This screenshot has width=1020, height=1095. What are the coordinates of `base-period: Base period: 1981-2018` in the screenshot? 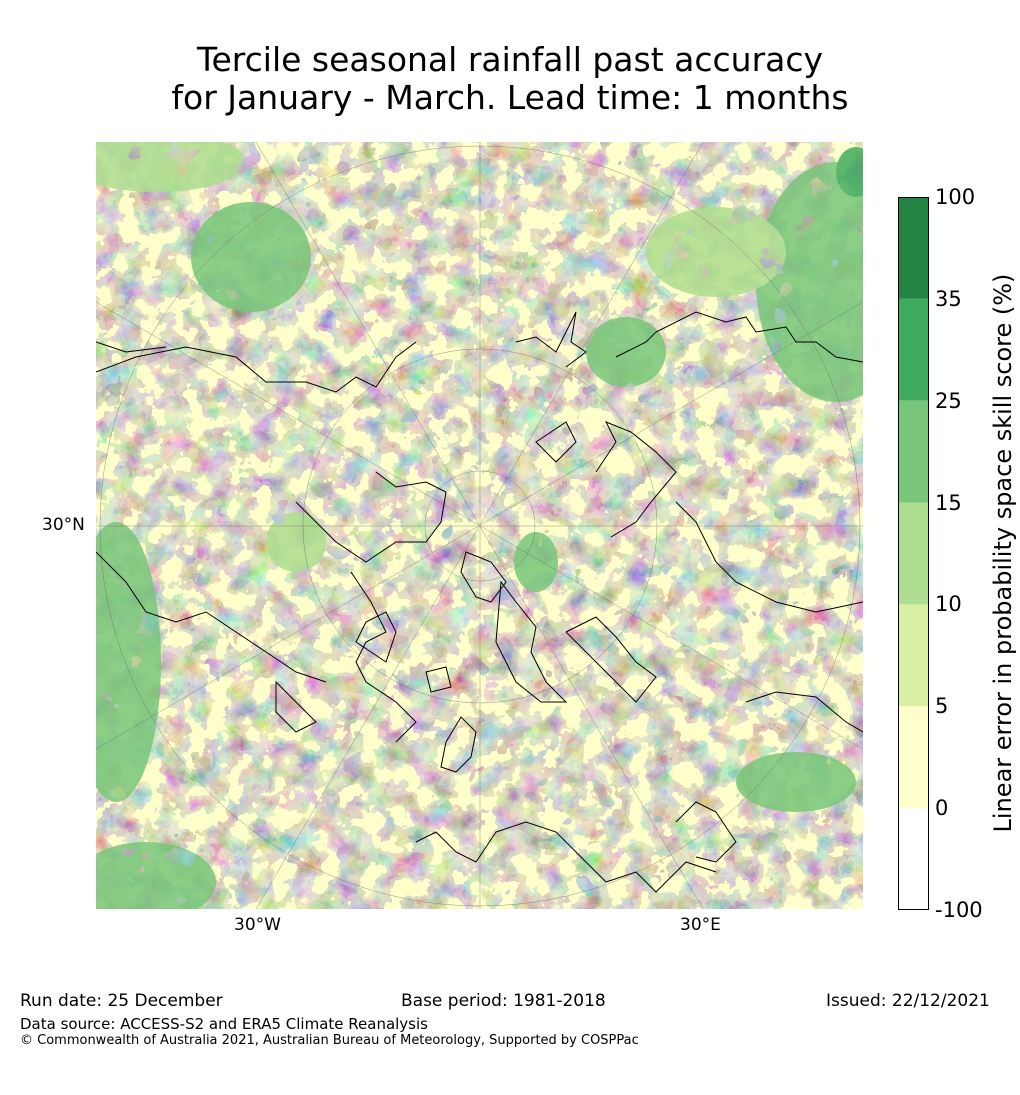 It's located at (503, 1001).